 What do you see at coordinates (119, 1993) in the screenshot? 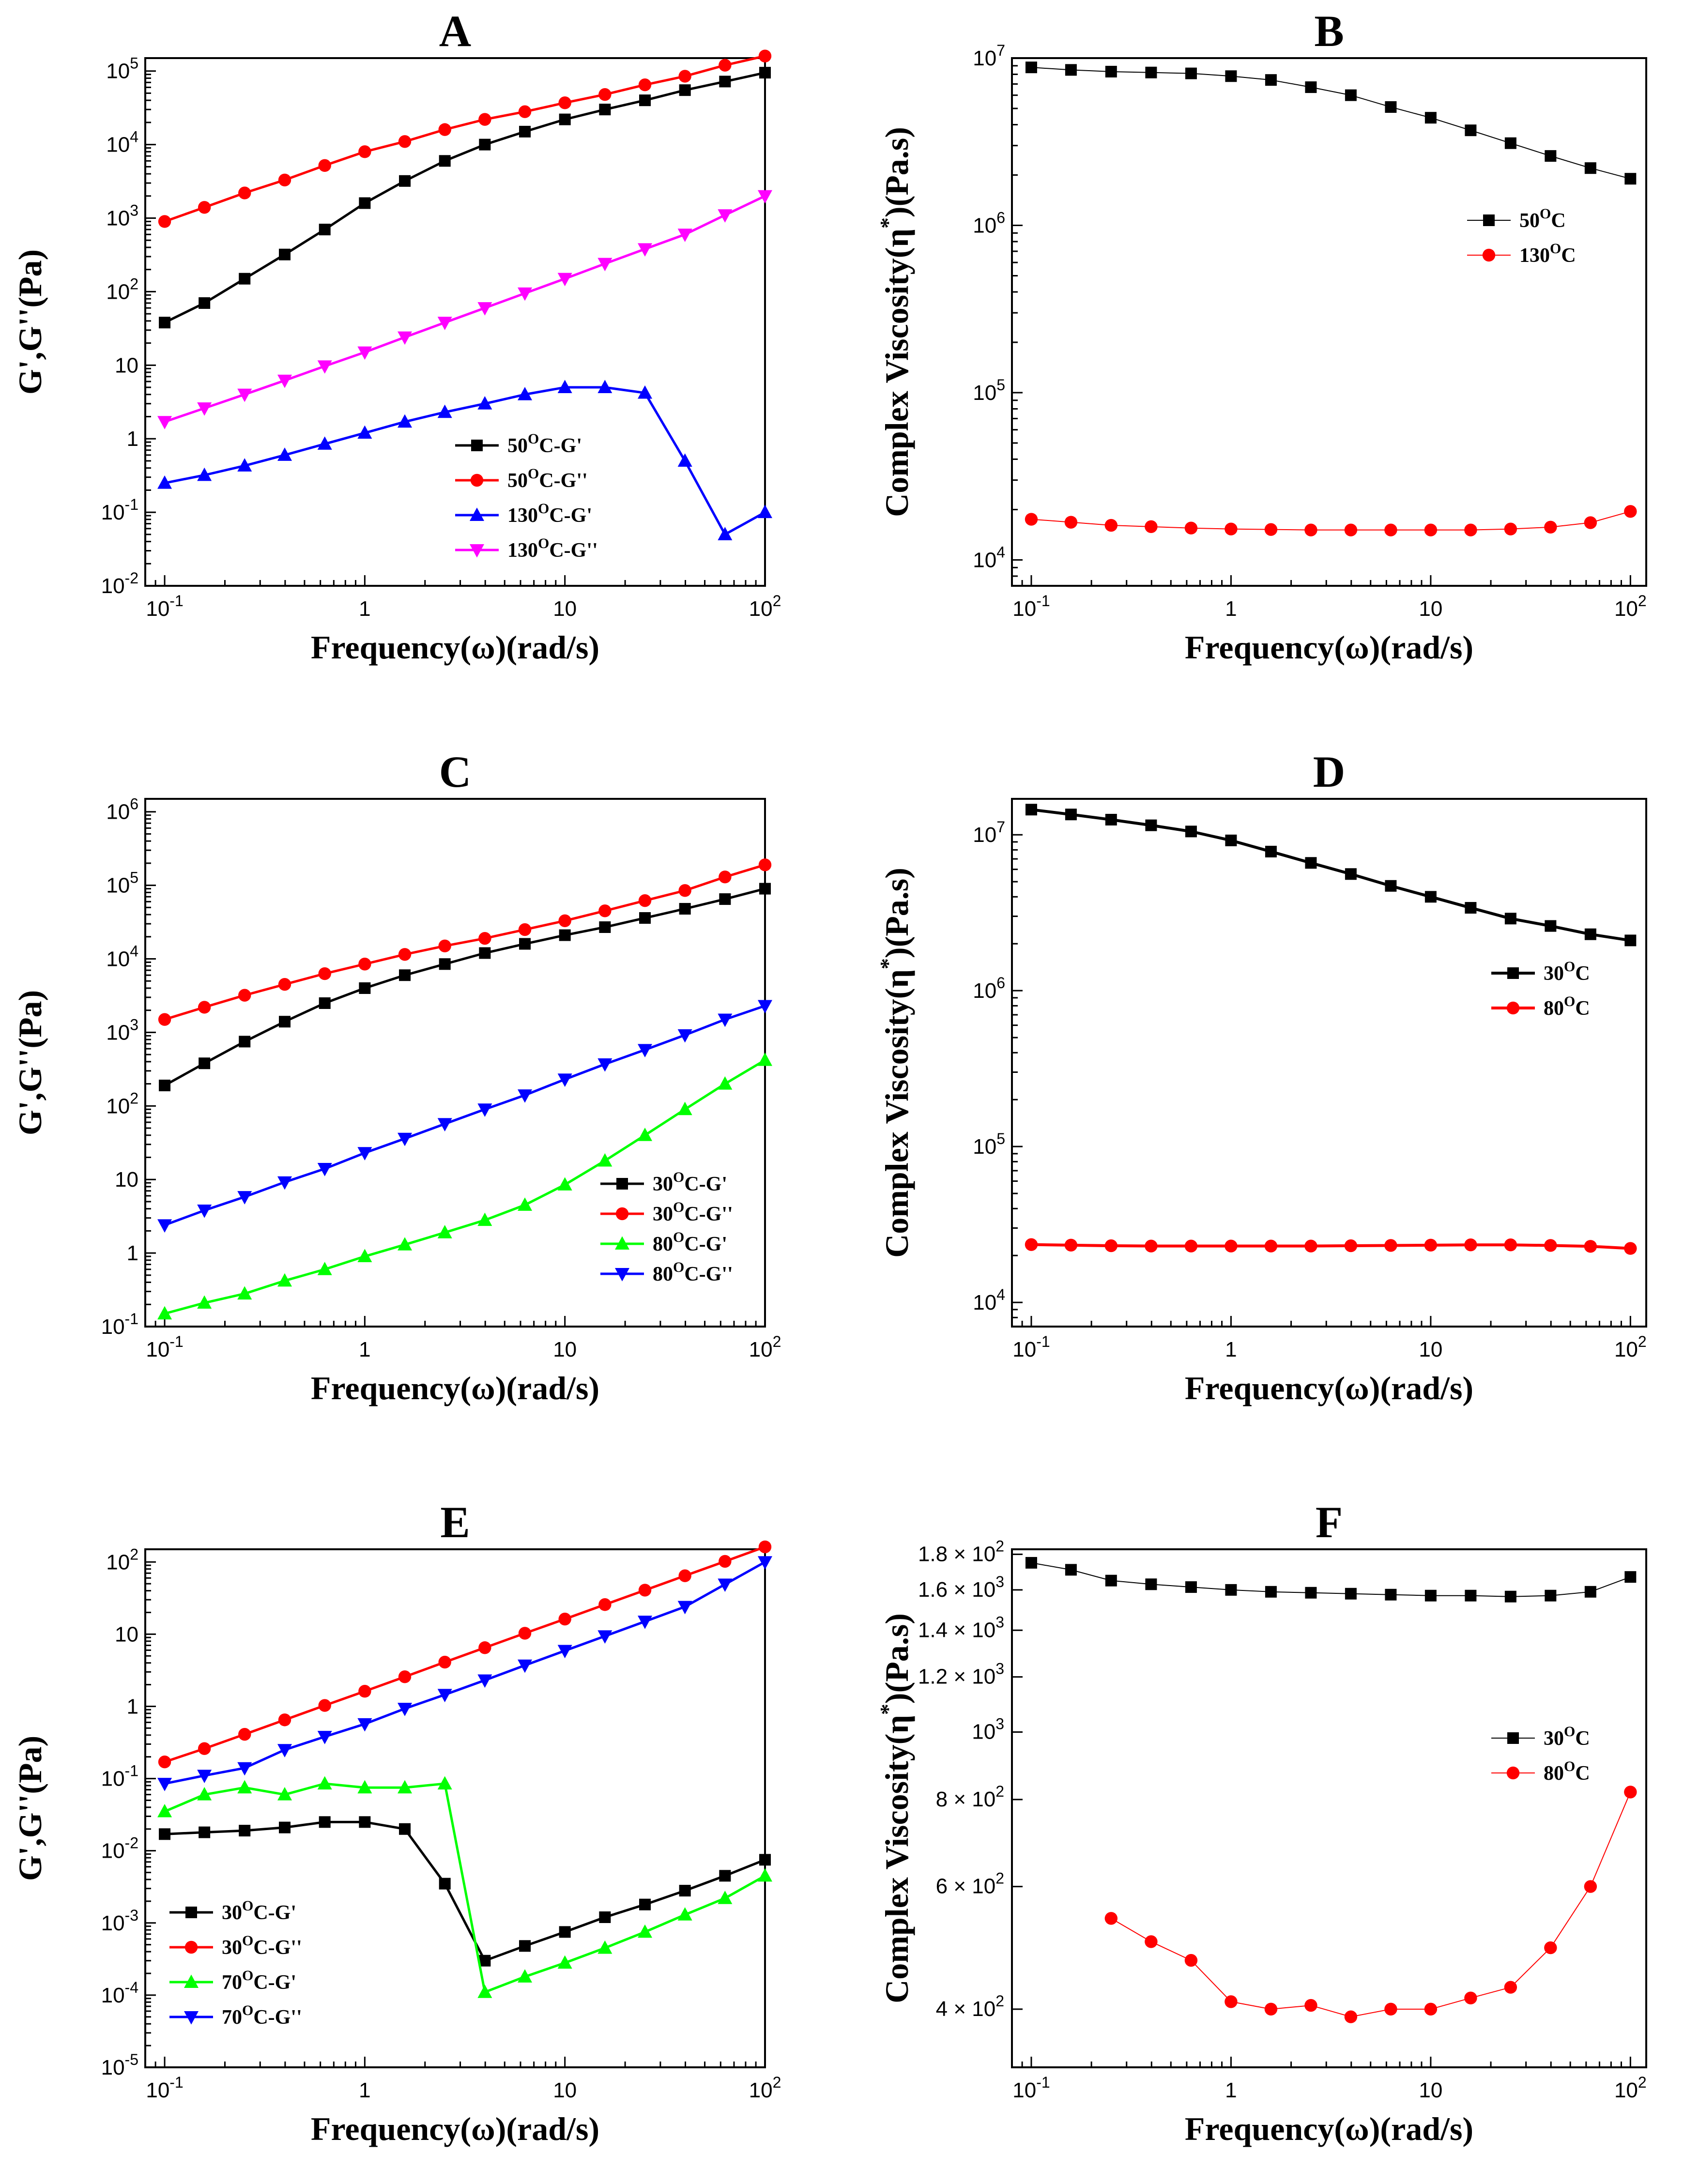
I see `y-tick-label: 10⁻⁴` at bounding box center [119, 1993].